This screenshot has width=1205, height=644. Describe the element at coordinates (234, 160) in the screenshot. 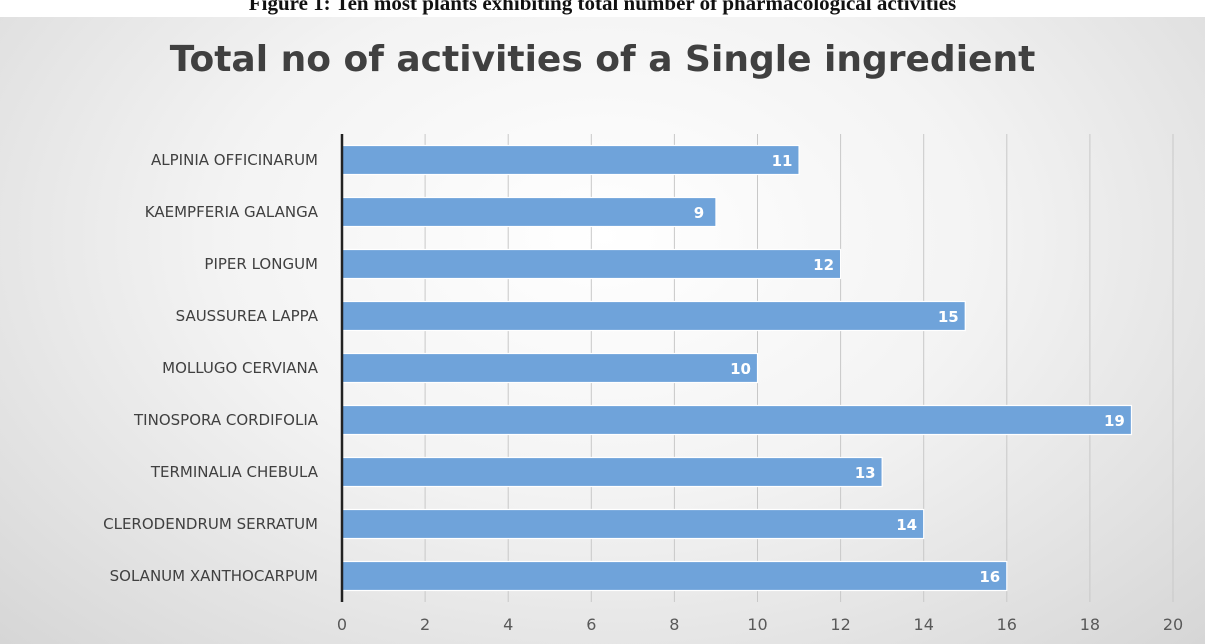

I see `category-label: ALPINIA OFFICINARUM` at that location.